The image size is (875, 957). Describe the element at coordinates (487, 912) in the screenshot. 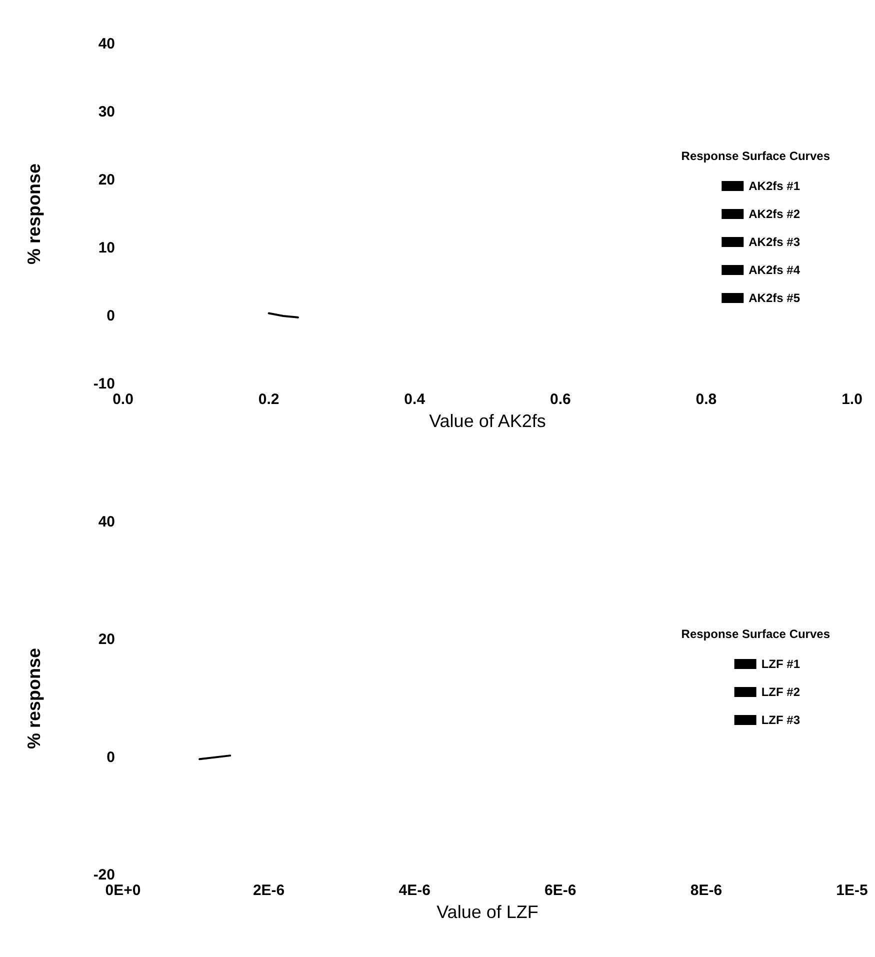

I see `x-axis-title: Value of LZF` at that location.